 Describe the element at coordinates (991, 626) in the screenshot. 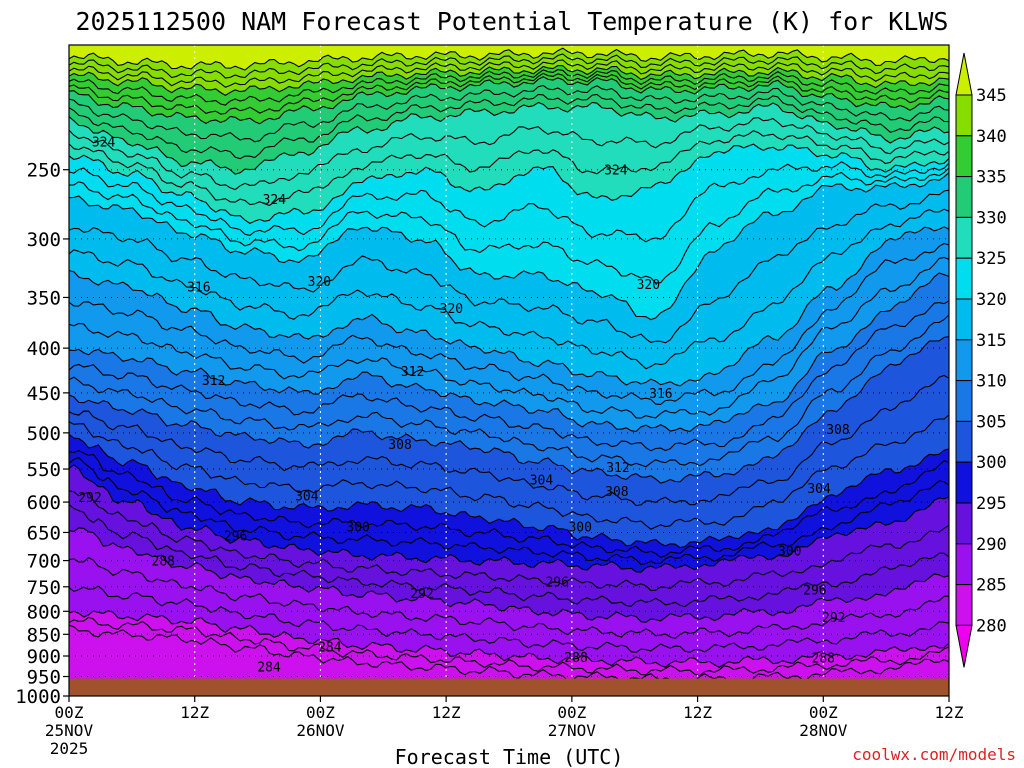

I see `colorbar-label: 280` at that location.